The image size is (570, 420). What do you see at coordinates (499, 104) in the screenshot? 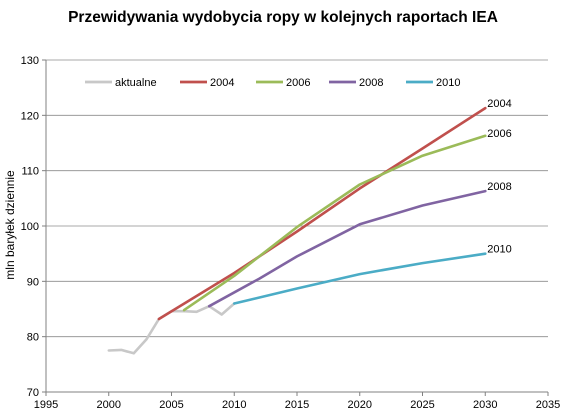
I see `end-label-2004: 2004` at bounding box center [499, 104].